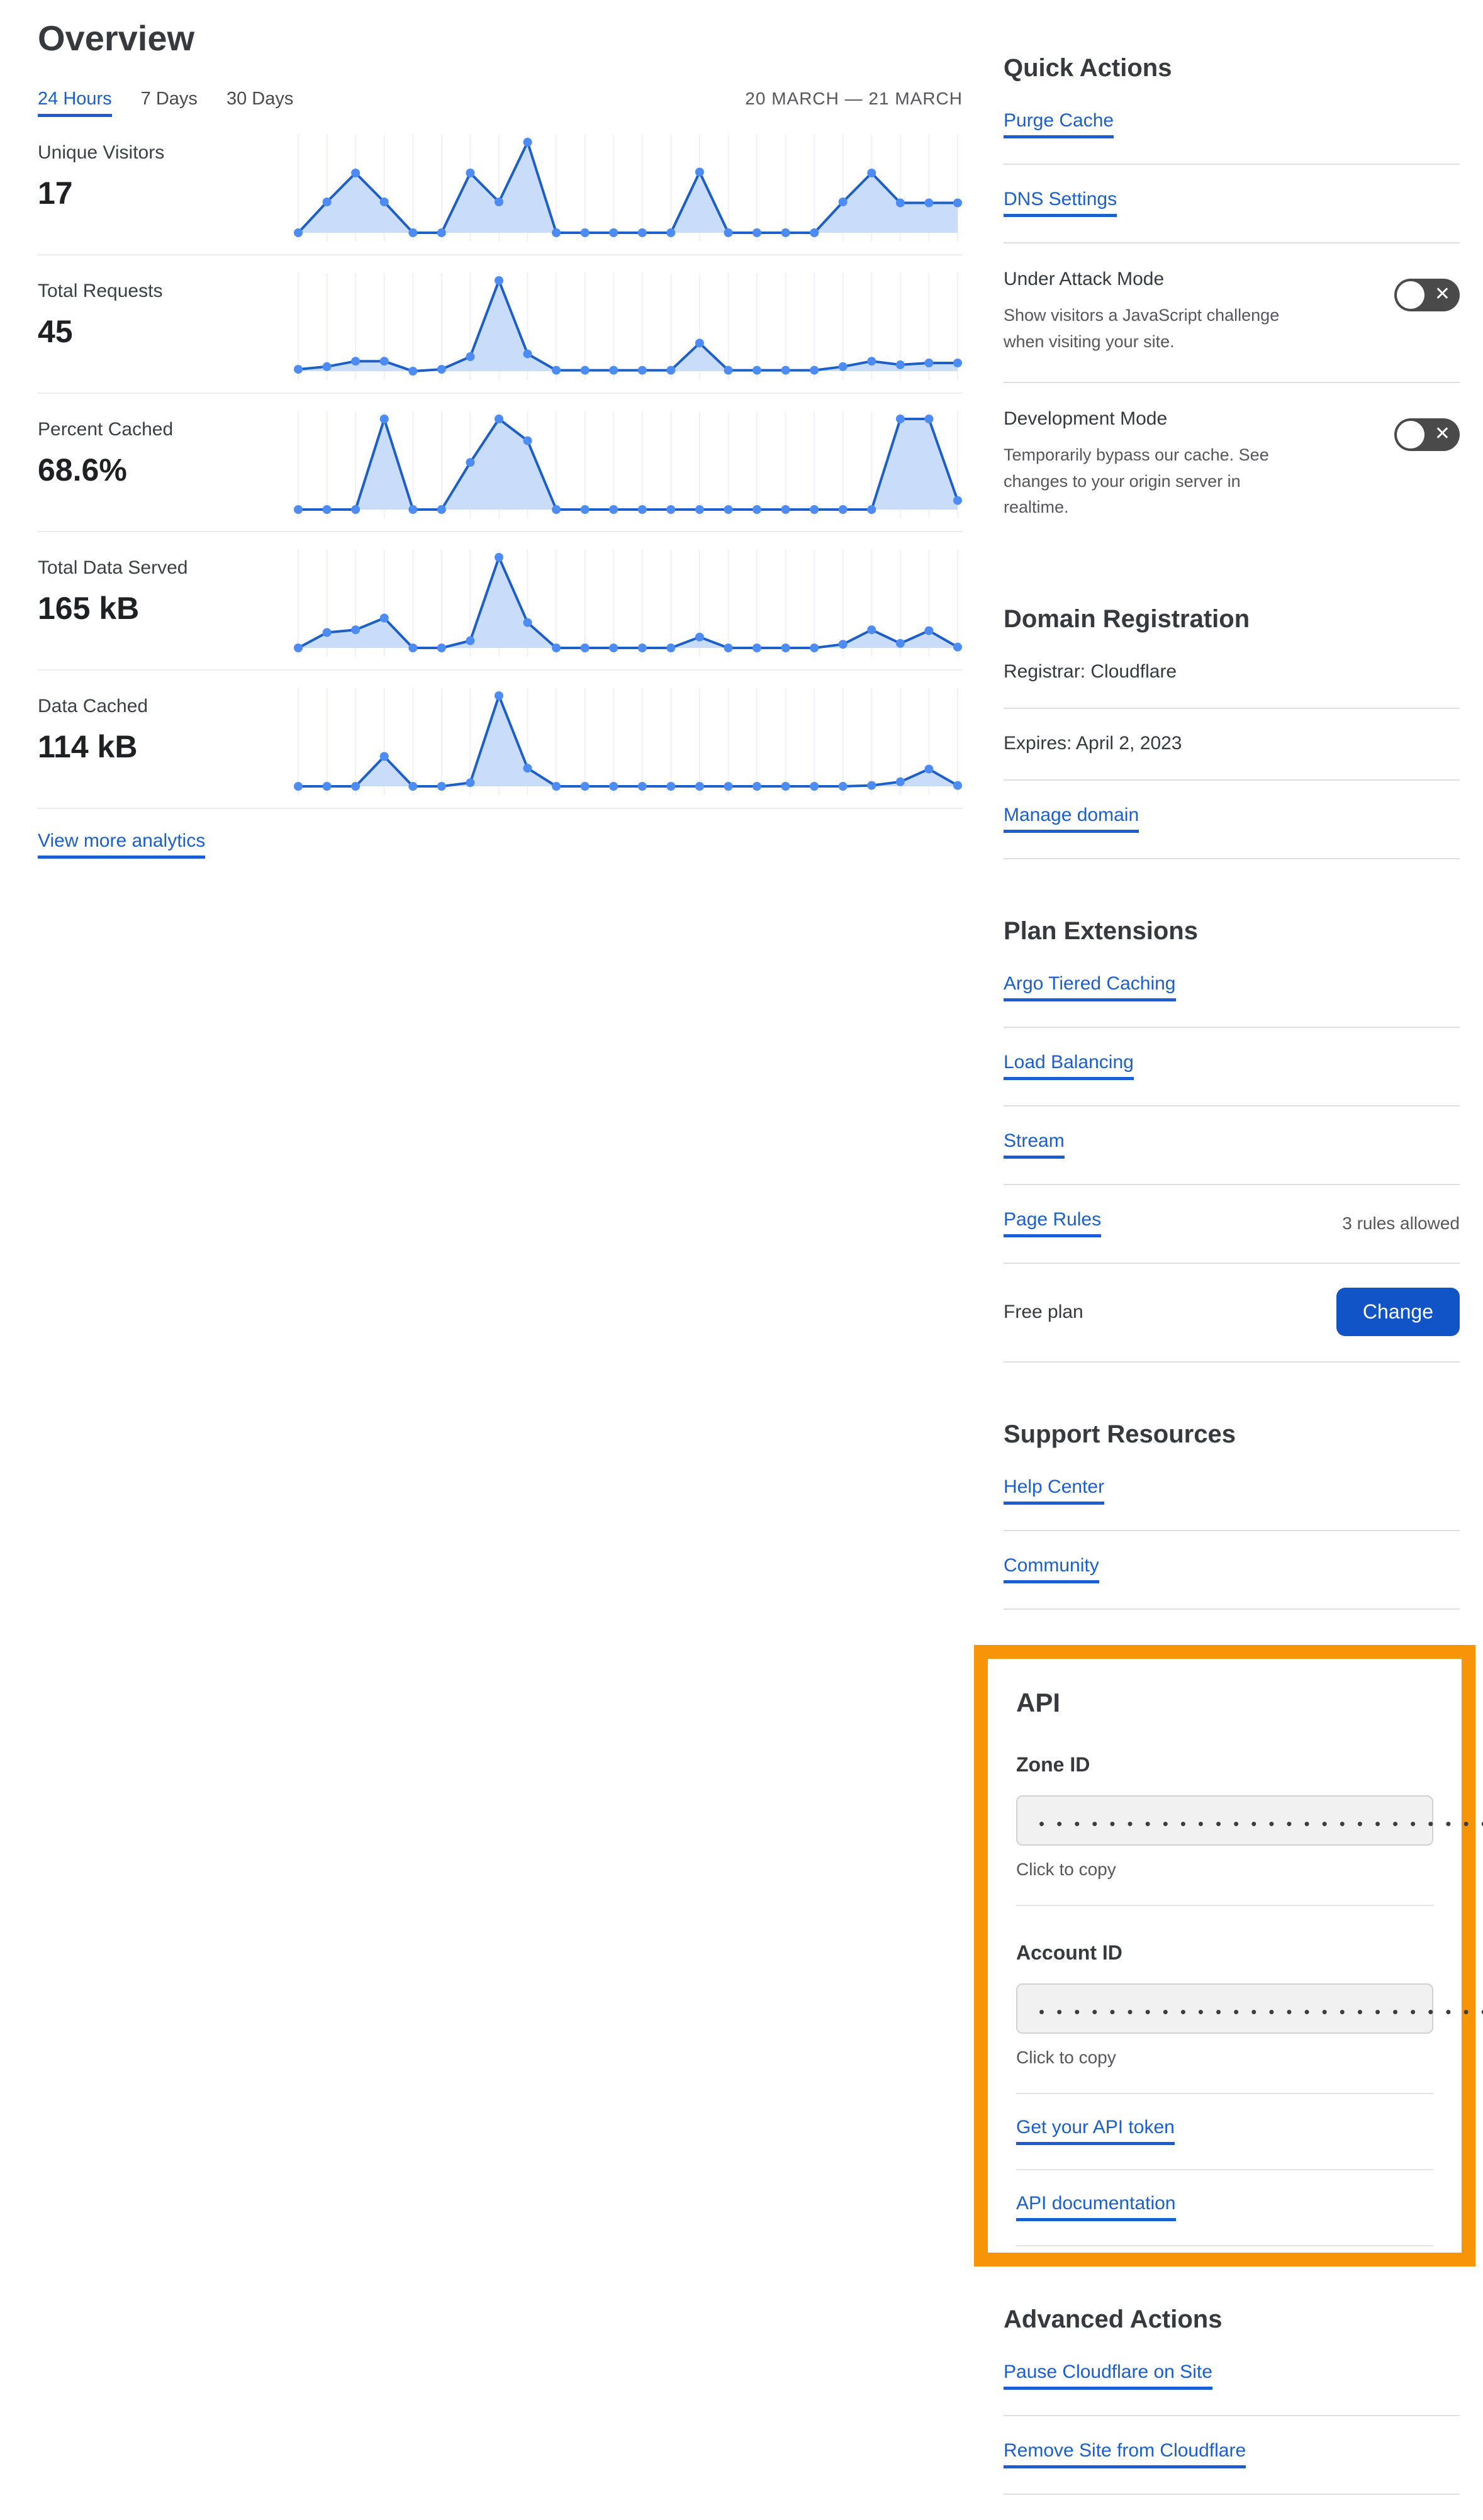 The width and height of the screenshot is (1483, 2520). I want to click on sparkline-total-data-served, so click(626, 604).